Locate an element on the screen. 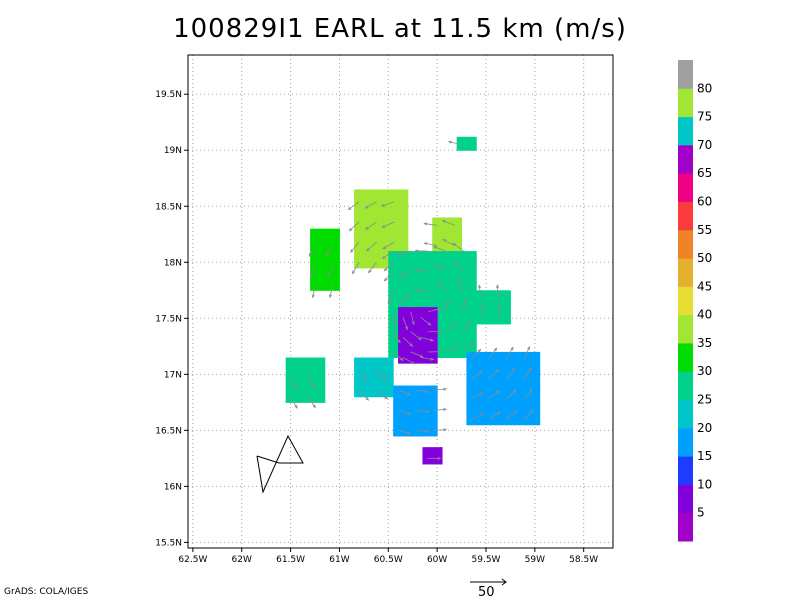 The height and width of the screenshot is (600, 800). colorbar-label: 65 is located at coordinates (704, 173).